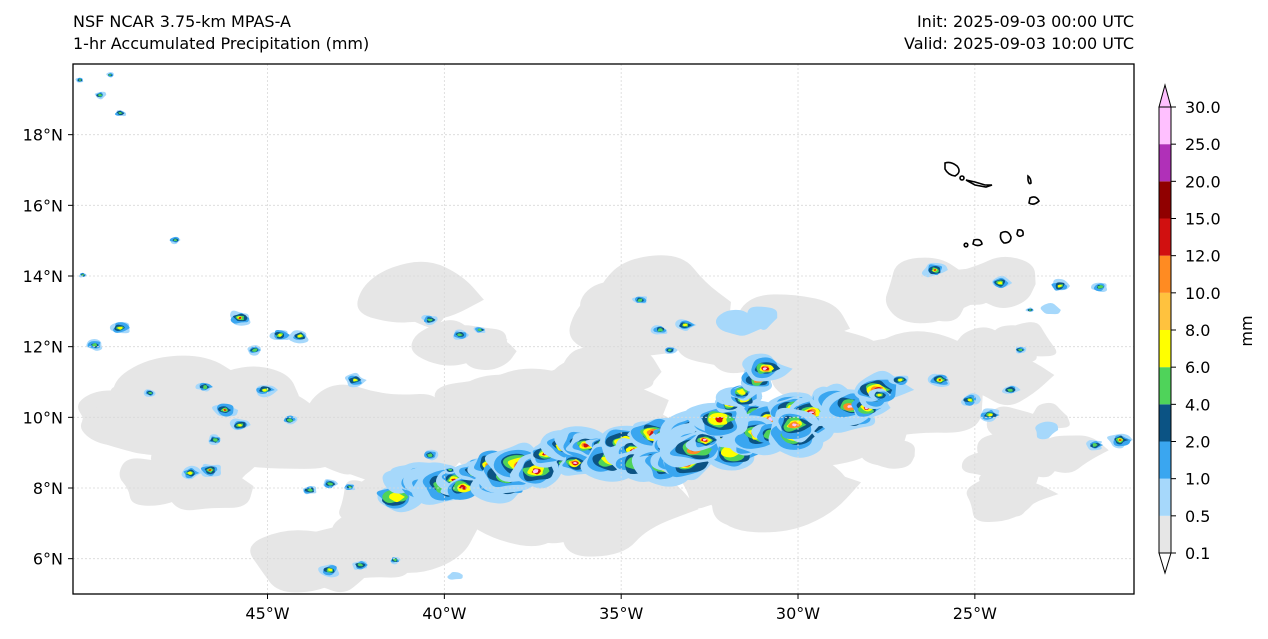 The image size is (1268, 639). Describe the element at coordinates (1203, 144) in the screenshot. I see `colorbar-tick-label: 25.0` at that location.